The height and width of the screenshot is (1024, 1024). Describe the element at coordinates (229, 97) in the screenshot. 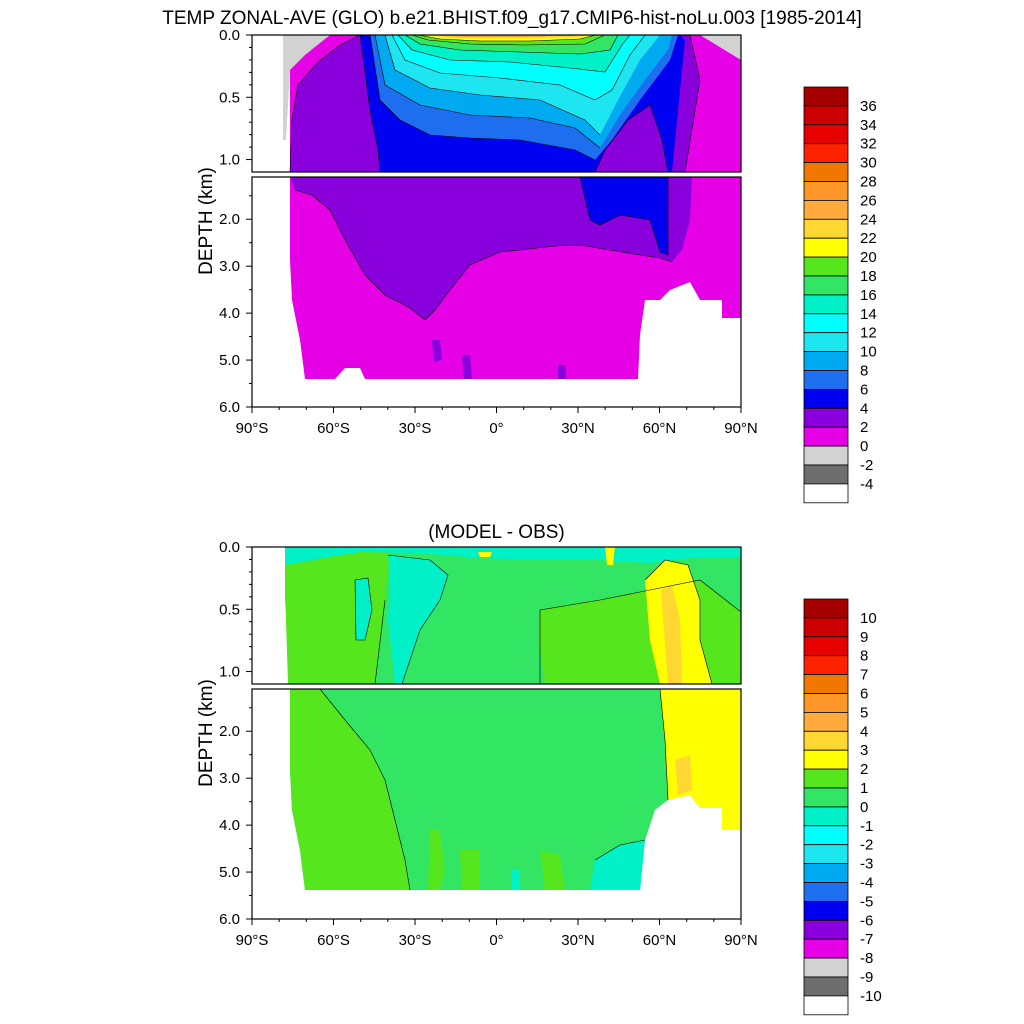

I see `temp-ytick-label: 0.5` at that location.